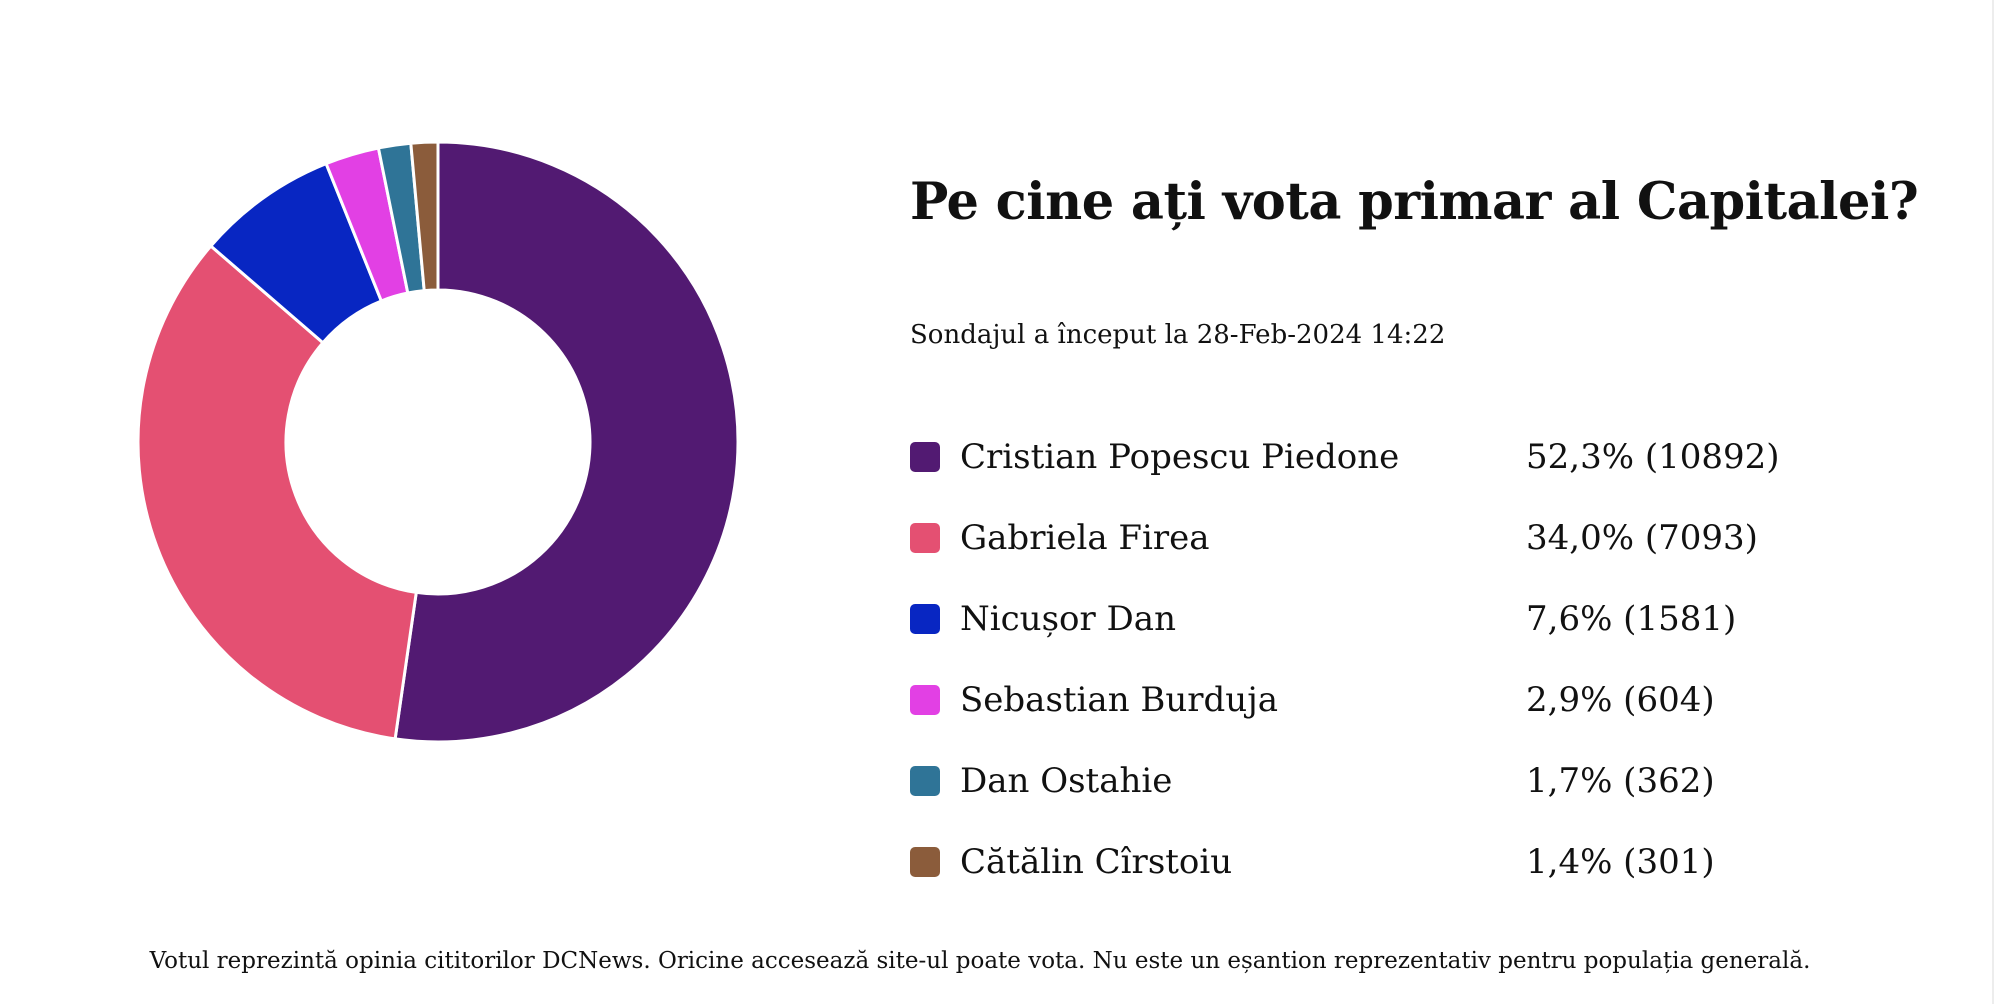  What do you see at coordinates (1085, 538) in the screenshot?
I see `legend-candidate-name: Gabriela Firea` at bounding box center [1085, 538].